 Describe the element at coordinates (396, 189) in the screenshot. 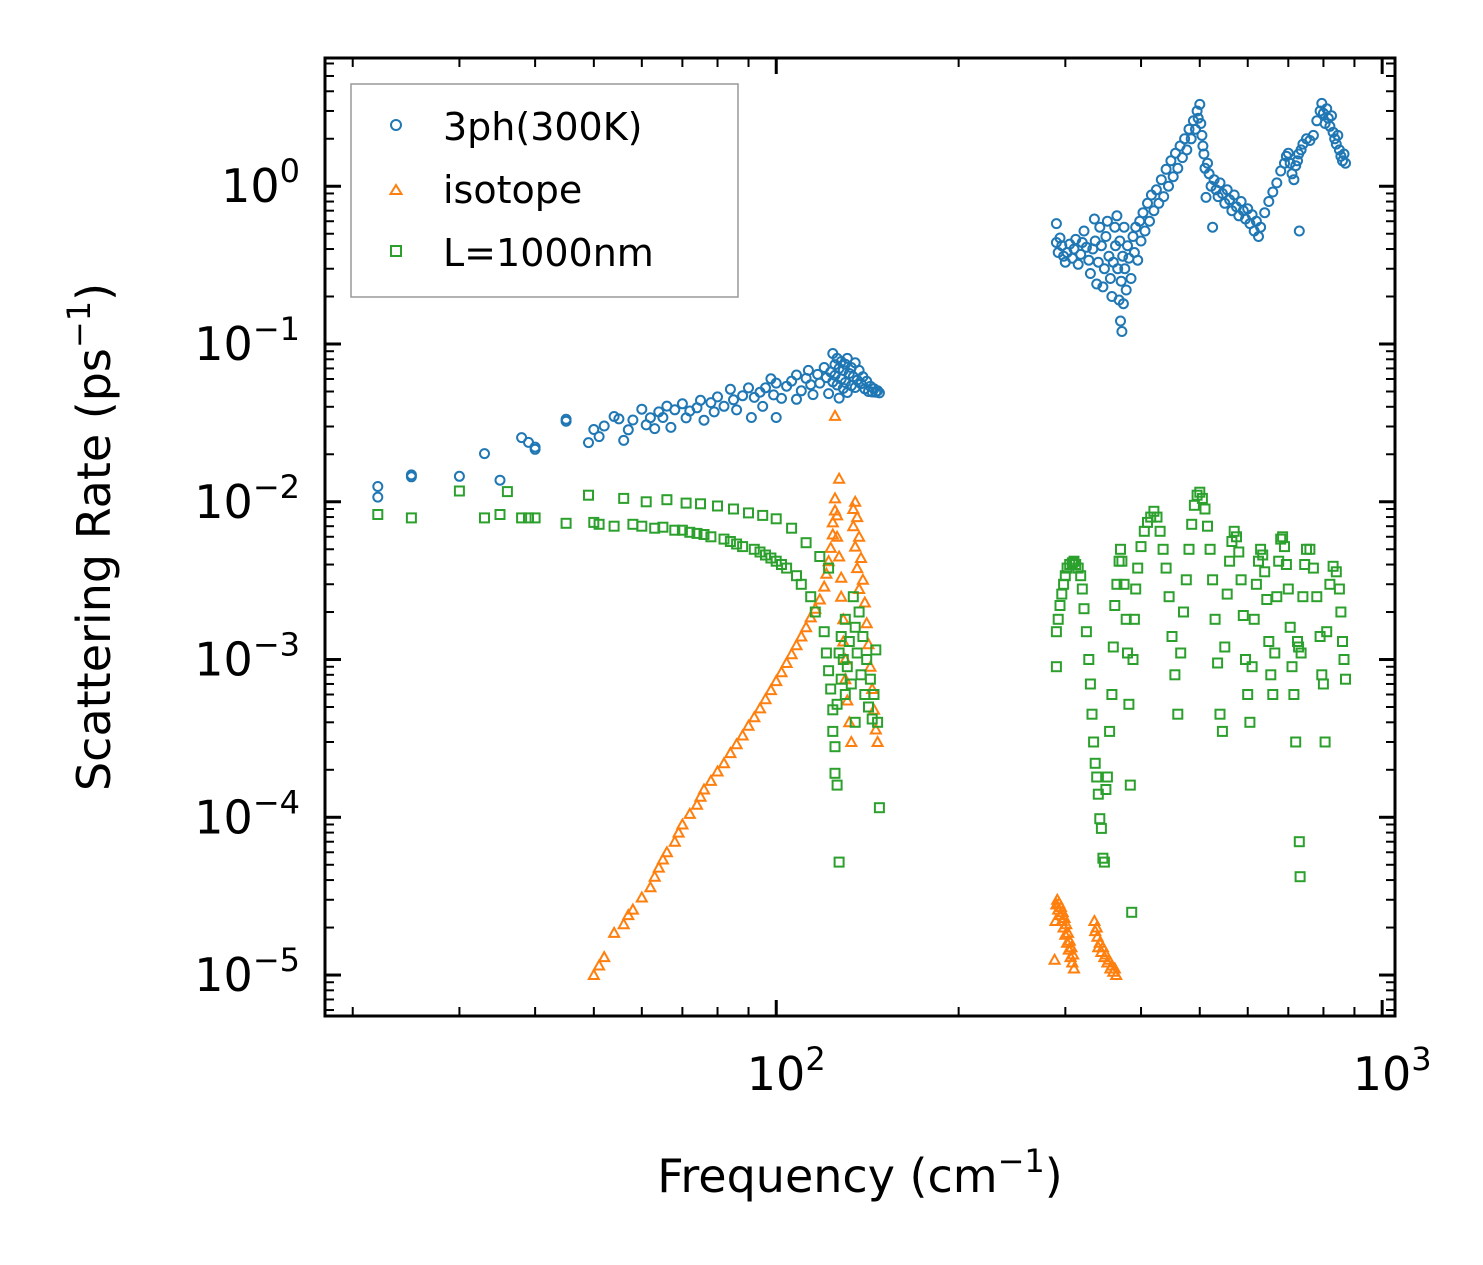

I see `legend-marker-isotope` at that location.